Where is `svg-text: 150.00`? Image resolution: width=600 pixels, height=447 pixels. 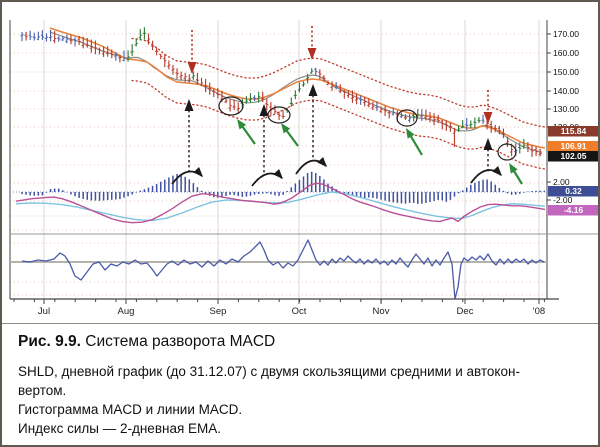 svg-text: 150.00 is located at coordinates (566, 72).